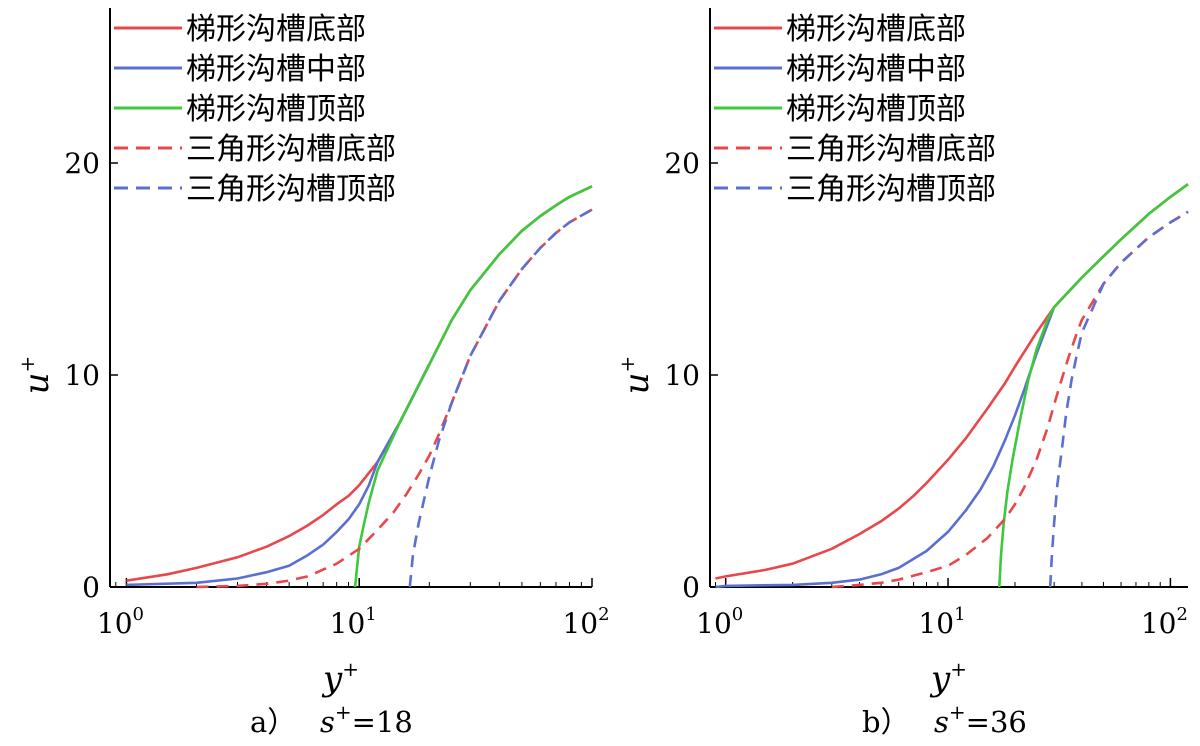  I want to click on panel-caption-param: s+=18, so click(366, 719).